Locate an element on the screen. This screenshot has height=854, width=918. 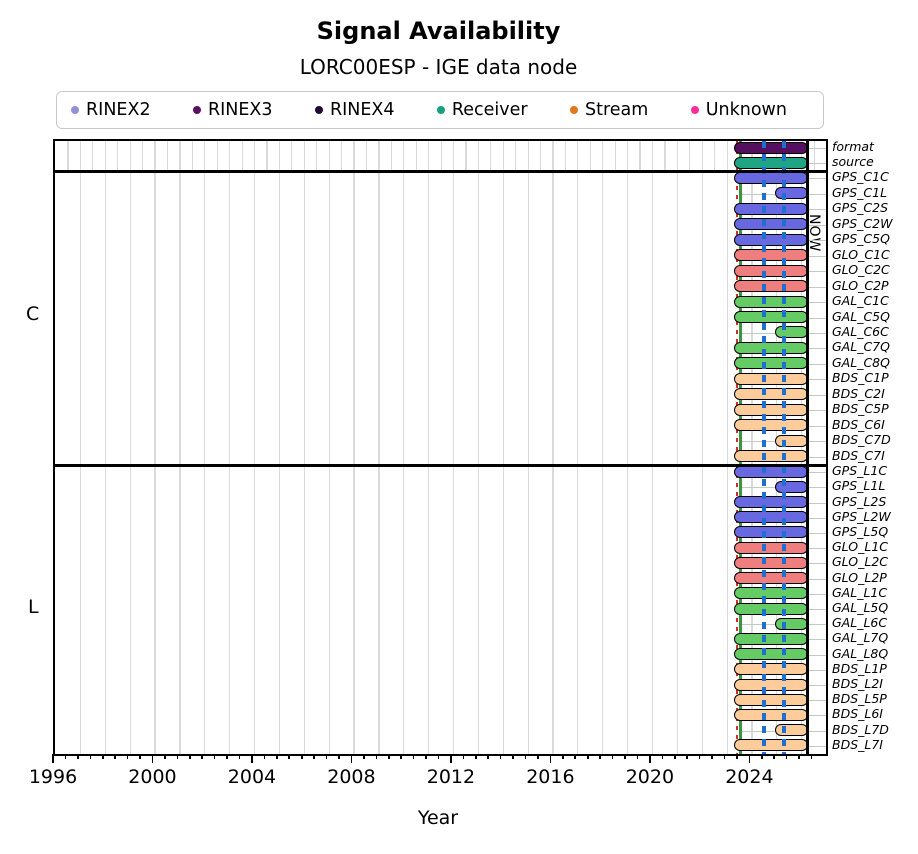
row-label-GPS_L2S: GPS_L2S is located at coordinates (859, 501).